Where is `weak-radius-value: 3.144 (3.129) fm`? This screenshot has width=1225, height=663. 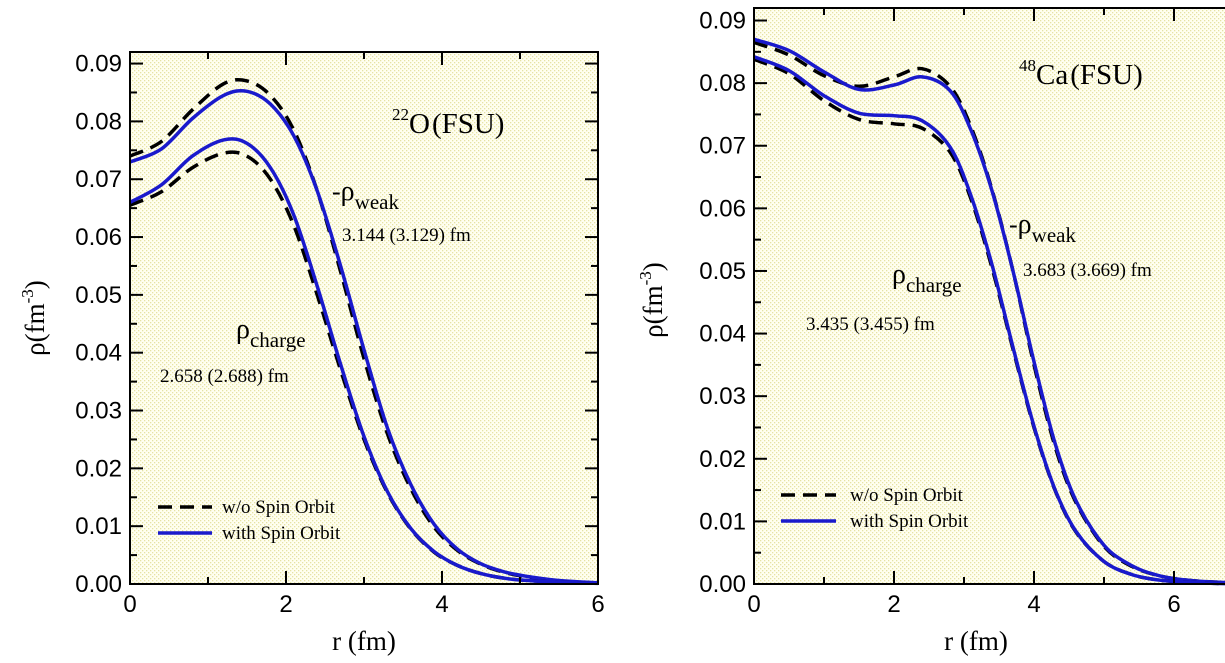 weak-radius-value: 3.144 (3.129) fm is located at coordinates (406, 235).